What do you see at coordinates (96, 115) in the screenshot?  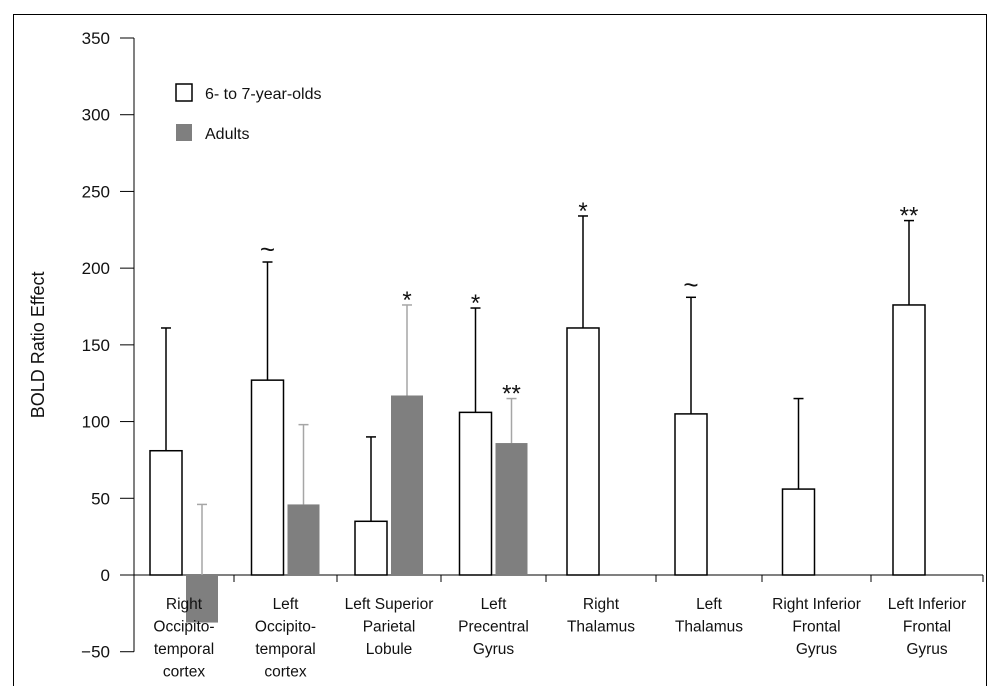 I see `y-tick-label: 300` at bounding box center [96, 115].